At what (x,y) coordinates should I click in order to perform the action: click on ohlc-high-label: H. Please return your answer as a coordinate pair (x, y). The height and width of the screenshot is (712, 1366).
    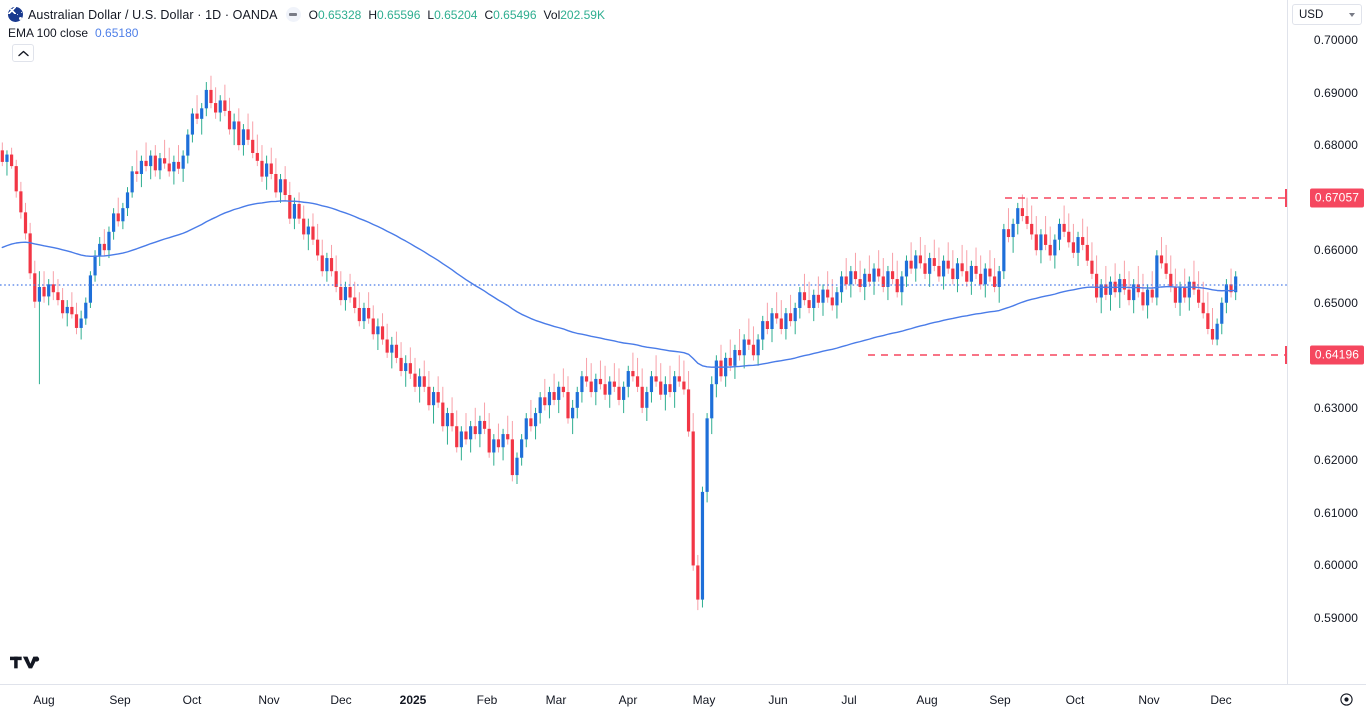
    Looking at the image, I should click on (373, 14).